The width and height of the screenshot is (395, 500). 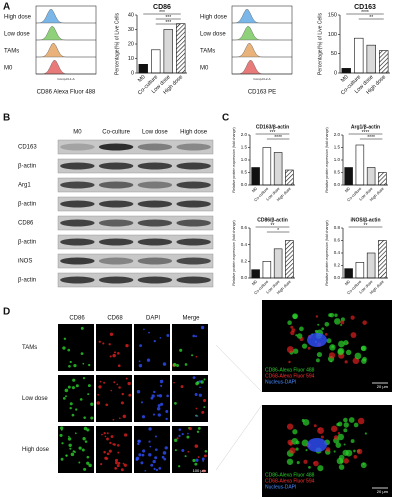 What do you see at coordinates (290, 481) in the screenshot?
I see `zoom-legend: CD68-Alexa Fluor 594` at bounding box center [290, 481].